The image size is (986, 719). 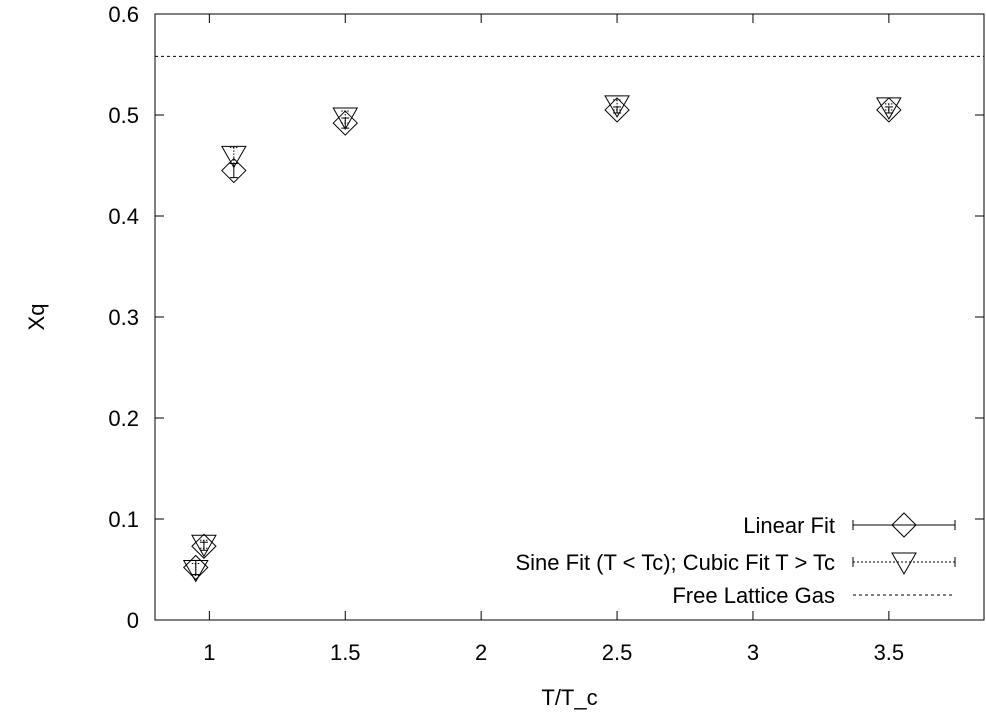 What do you see at coordinates (123, 216) in the screenshot?
I see `y-tick-label: 0.4` at bounding box center [123, 216].